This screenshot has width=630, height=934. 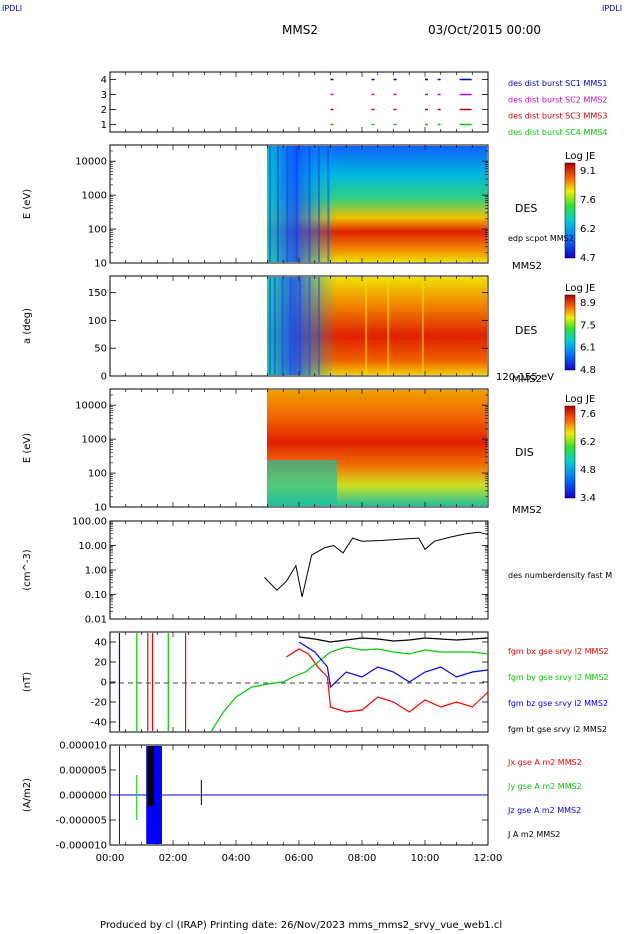 What do you see at coordinates (558, 651) in the screenshot?
I see `b-legend-entry: fgm bx gse srvy l2 MMS2` at bounding box center [558, 651].